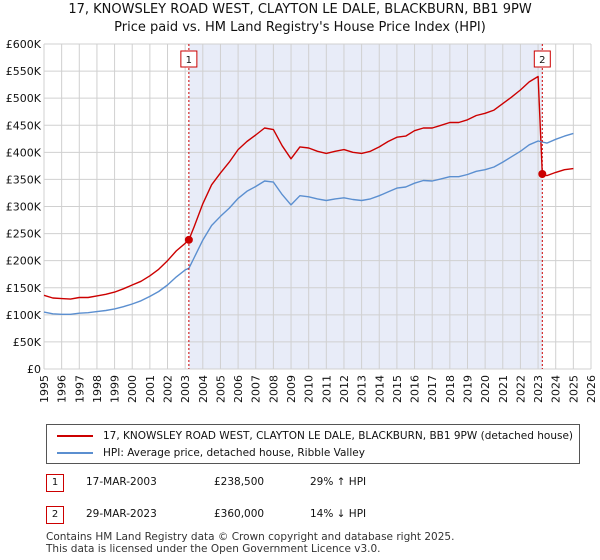 Image resolution: width=600 pixels, height=560 pixels. I want to click on x-tick-label: 2026, so click(591, 389).